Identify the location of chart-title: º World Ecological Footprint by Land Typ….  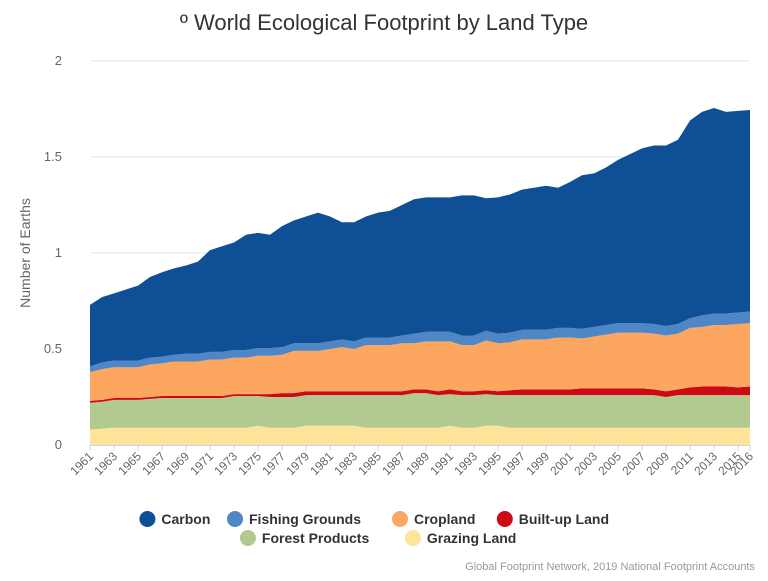
(384, 22).